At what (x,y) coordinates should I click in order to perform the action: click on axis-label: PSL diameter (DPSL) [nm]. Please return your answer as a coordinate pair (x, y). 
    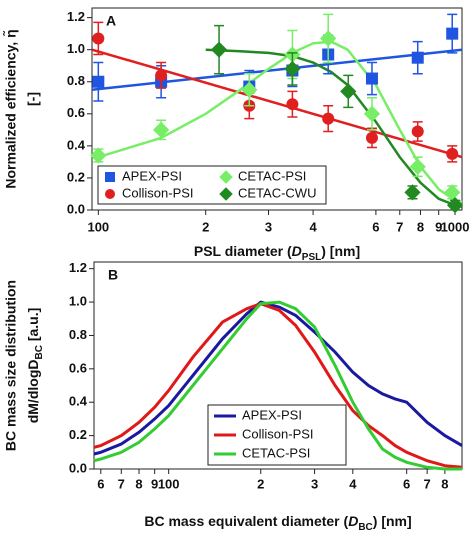
    Looking at the image, I should click on (277, 253).